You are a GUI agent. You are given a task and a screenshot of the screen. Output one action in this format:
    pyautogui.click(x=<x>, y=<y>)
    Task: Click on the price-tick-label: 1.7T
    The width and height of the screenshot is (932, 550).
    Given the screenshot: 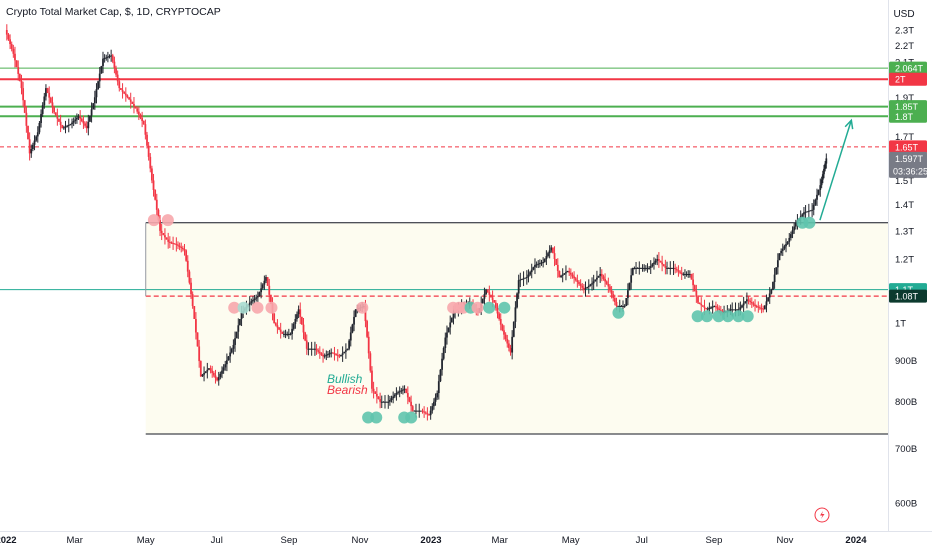 What is the action you would take?
    pyautogui.click(x=904, y=137)
    